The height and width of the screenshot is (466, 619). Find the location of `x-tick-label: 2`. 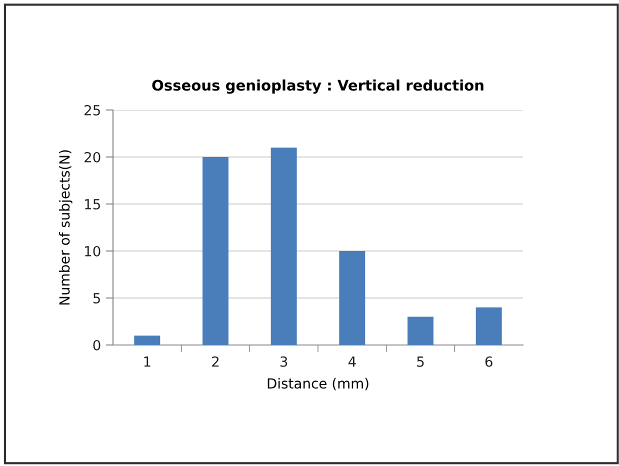

x-tick-label: 2 is located at coordinates (215, 361).